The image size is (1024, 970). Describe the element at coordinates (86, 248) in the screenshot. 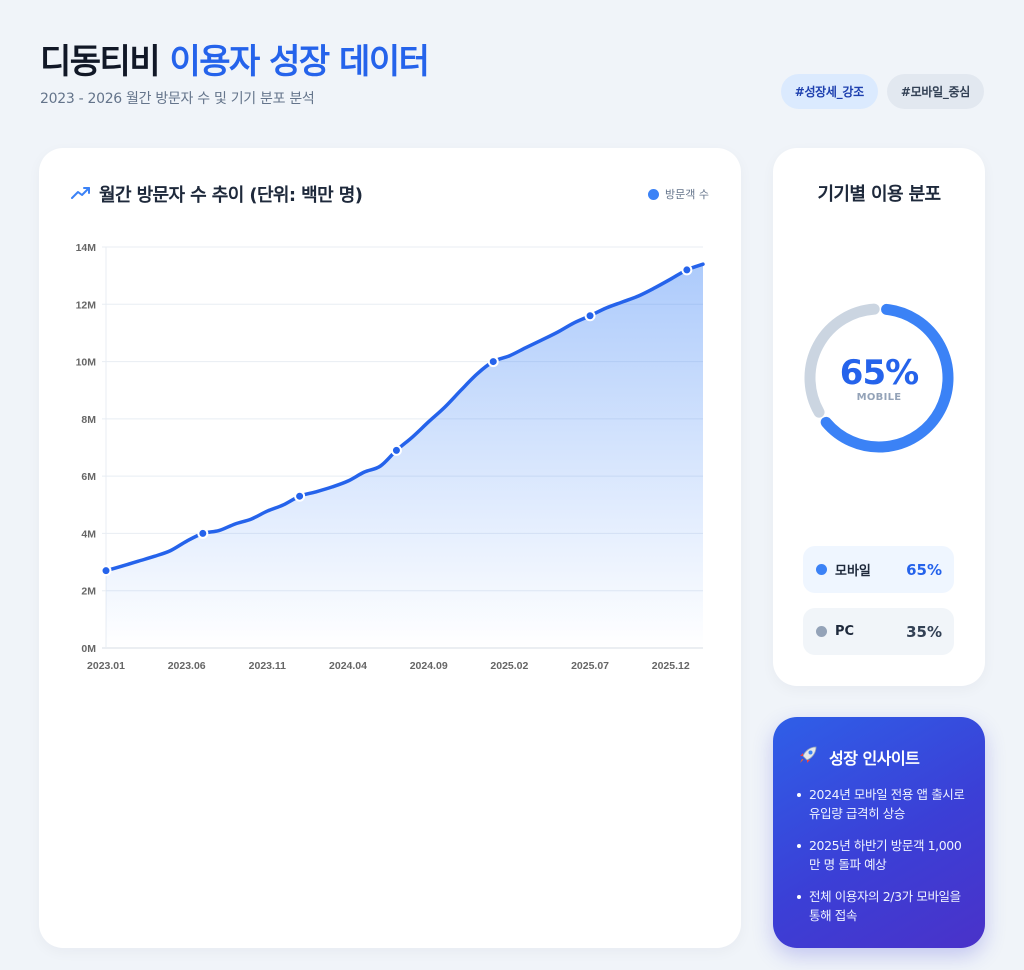

I see `y-tick-label: 14M` at that location.